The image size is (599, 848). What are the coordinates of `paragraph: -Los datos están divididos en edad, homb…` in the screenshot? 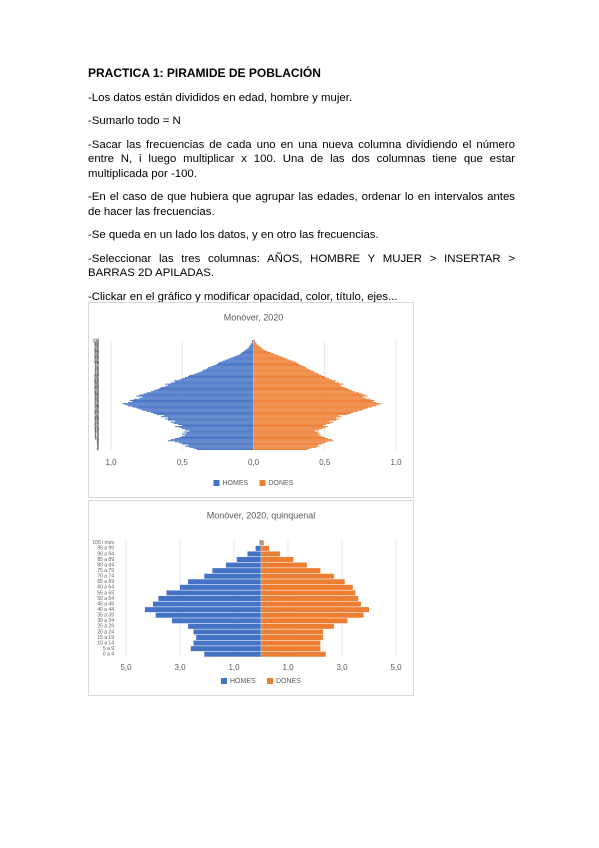 It's located at (220, 97).